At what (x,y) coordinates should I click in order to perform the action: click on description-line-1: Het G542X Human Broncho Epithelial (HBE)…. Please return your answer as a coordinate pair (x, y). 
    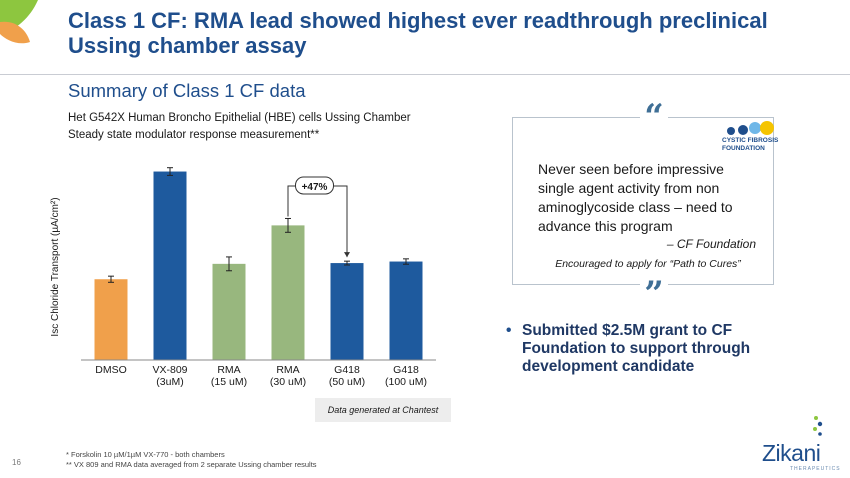
    Looking at the image, I should click on (239, 118).